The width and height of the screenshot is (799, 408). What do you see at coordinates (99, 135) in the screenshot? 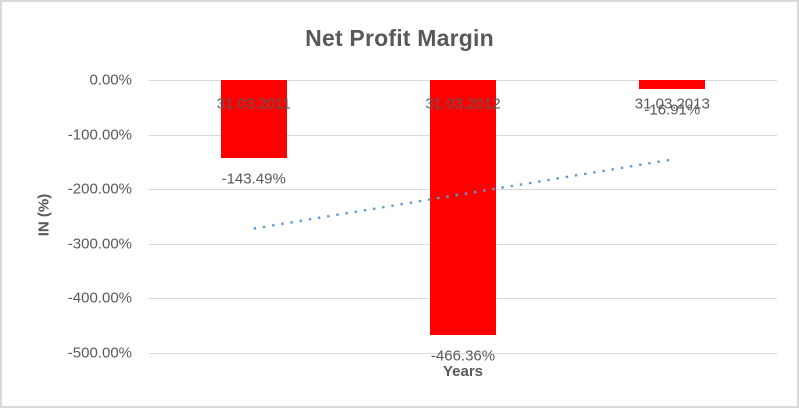
I see `y-tick-label: -100.00%` at bounding box center [99, 135].